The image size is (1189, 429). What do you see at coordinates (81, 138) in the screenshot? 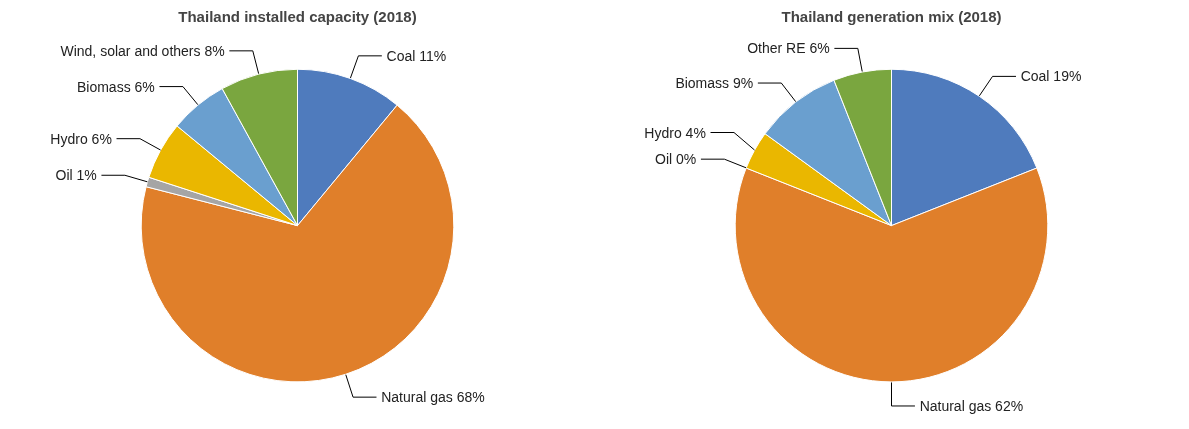
I see `slice-label: Hydro 6%` at bounding box center [81, 138].